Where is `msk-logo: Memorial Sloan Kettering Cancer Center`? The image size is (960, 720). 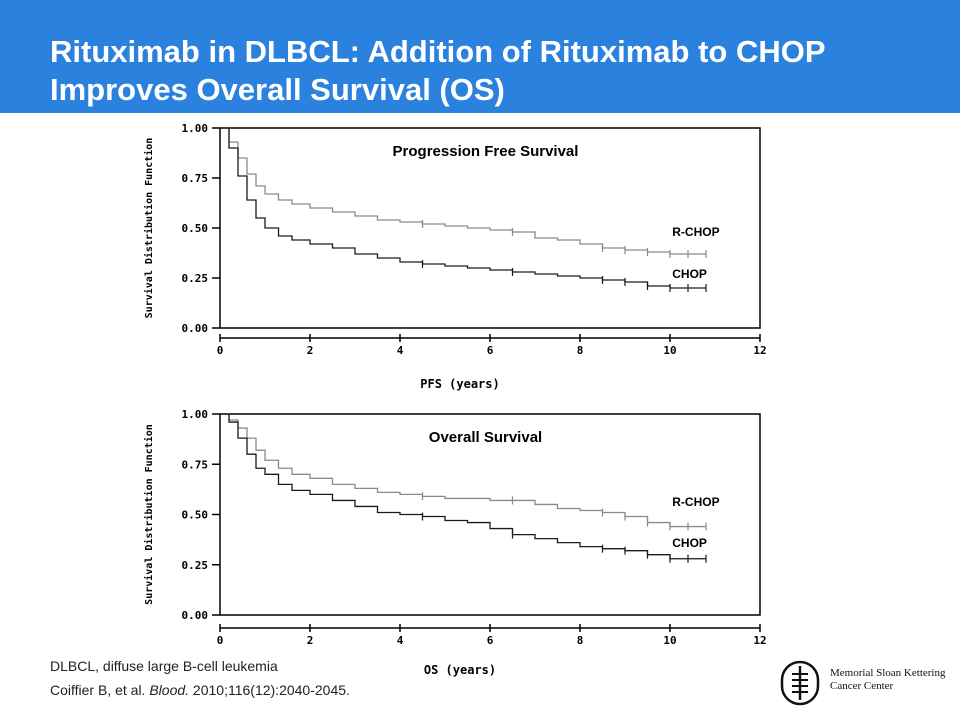 msk-logo: Memorial Sloan Kettering Cancer Center is located at coordinates (865, 681).